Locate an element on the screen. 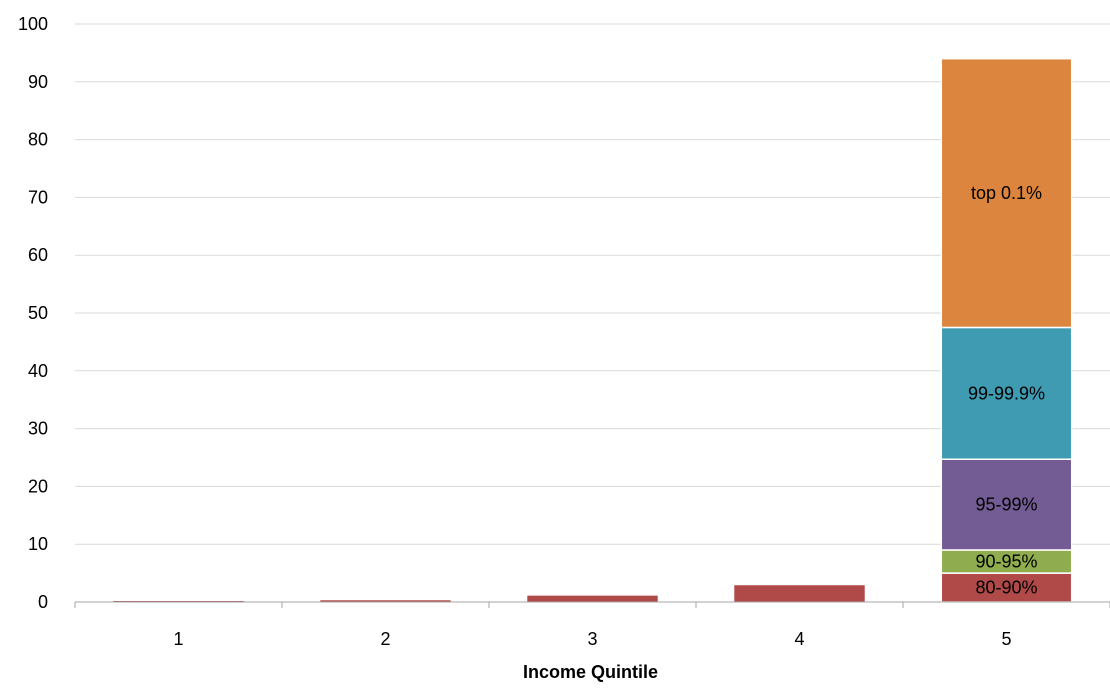  y-tick-label: 30 is located at coordinates (38, 429).